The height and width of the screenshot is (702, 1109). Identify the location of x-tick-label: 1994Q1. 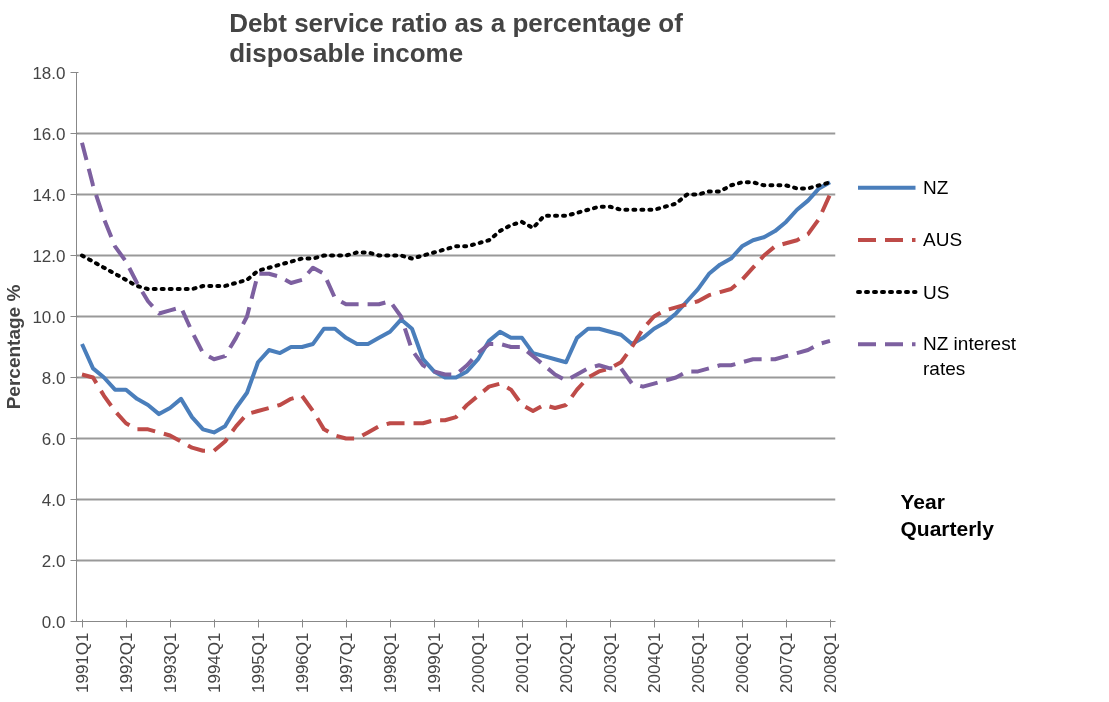
(214, 662).